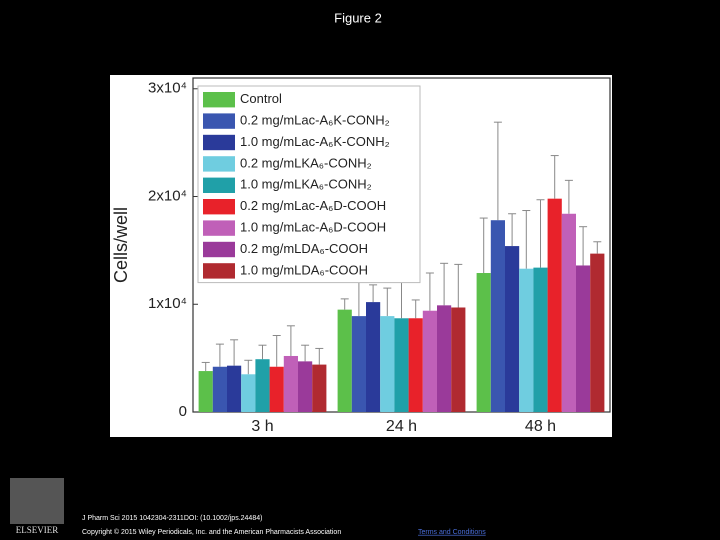 This screenshot has width=720, height=540. What do you see at coordinates (261, 98) in the screenshot?
I see `legend-label: Control` at bounding box center [261, 98].